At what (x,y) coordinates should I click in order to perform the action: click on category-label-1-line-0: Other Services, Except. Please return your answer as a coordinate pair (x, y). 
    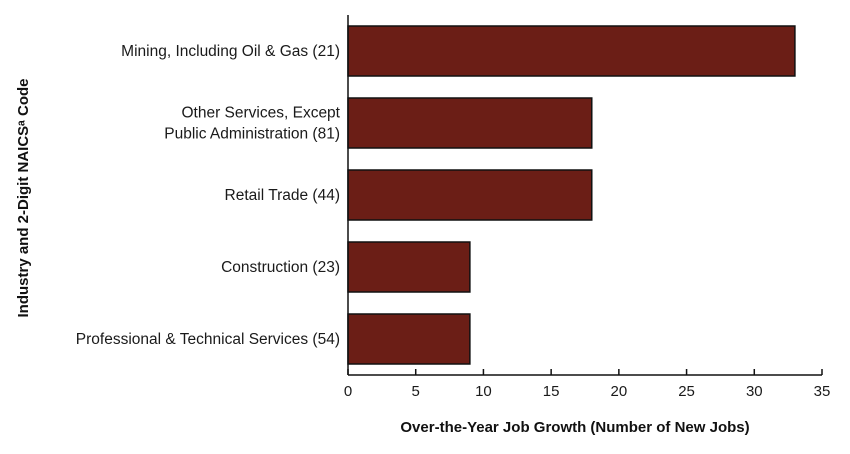
    Looking at the image, I should click on (260, 113).